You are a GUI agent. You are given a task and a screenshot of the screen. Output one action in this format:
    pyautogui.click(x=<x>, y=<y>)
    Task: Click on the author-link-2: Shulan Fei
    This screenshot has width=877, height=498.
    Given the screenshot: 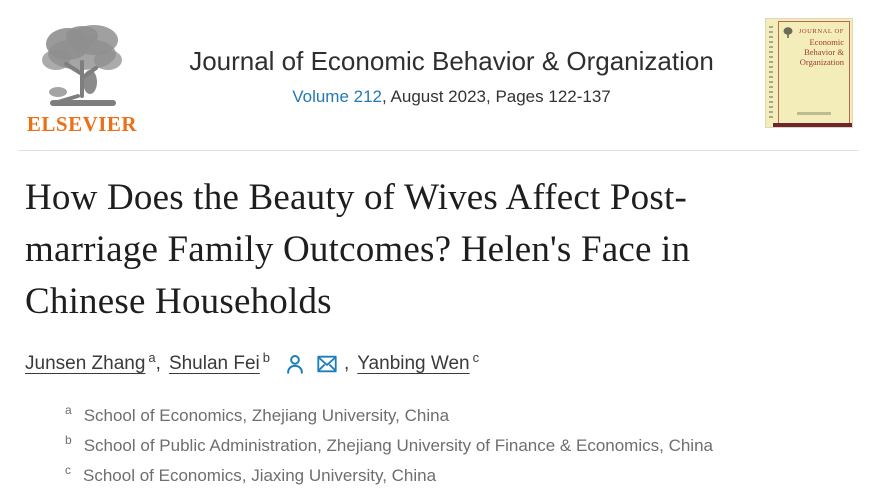 What is the action you would take?
    pyautogui.click(x=214, y=363)
    